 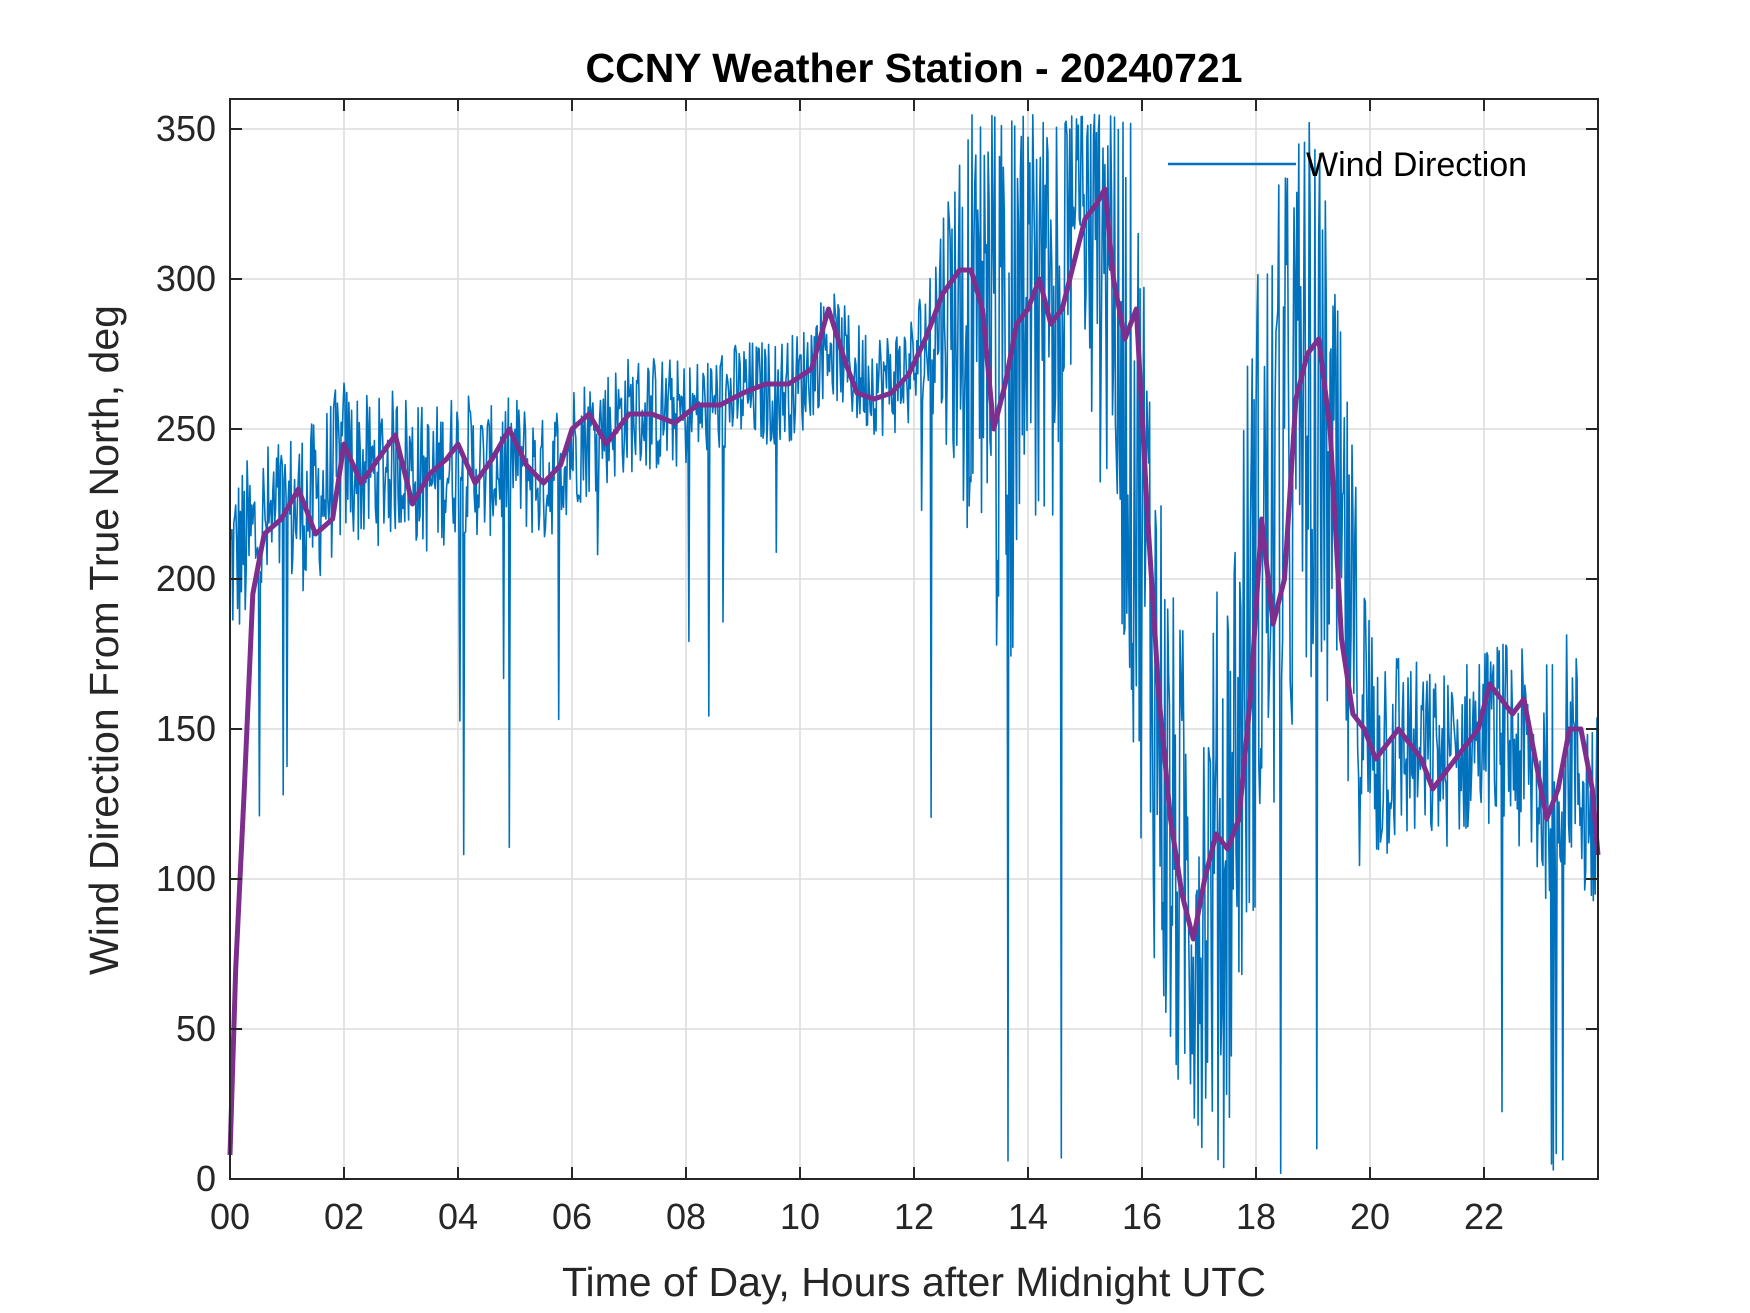 I want to click on x-tick-label-9: 18, so click(x=1256, y=1216).